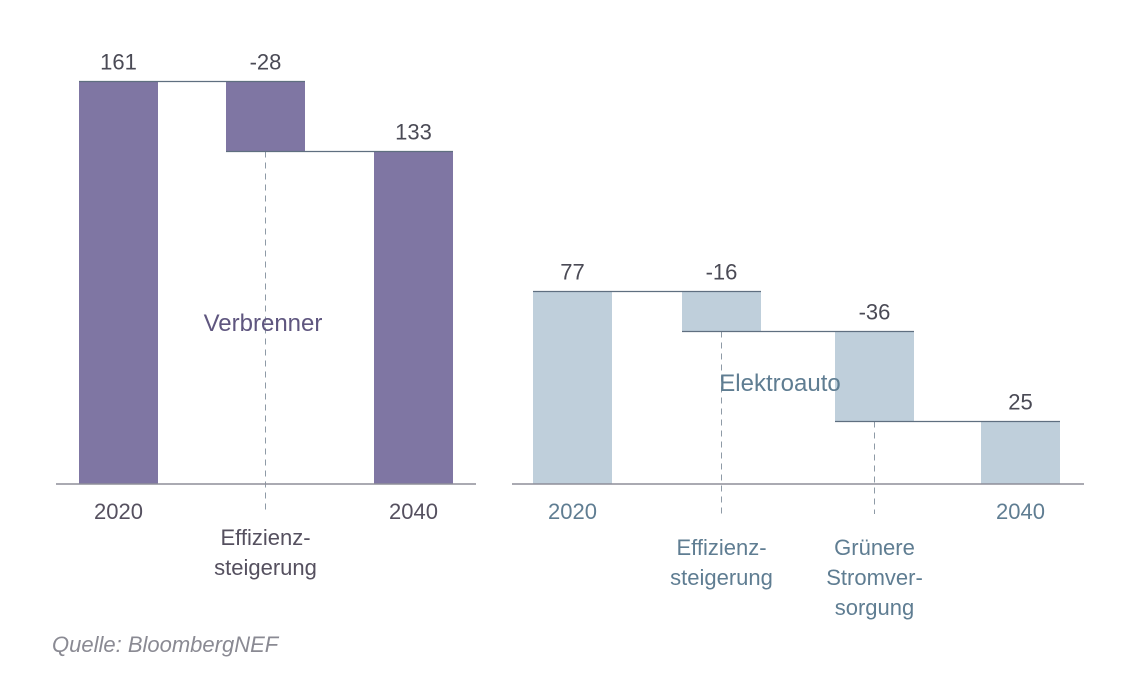  Describe the element at coordinates (1020, 402) in the screenshot. I see `value-label: 25` at that location.